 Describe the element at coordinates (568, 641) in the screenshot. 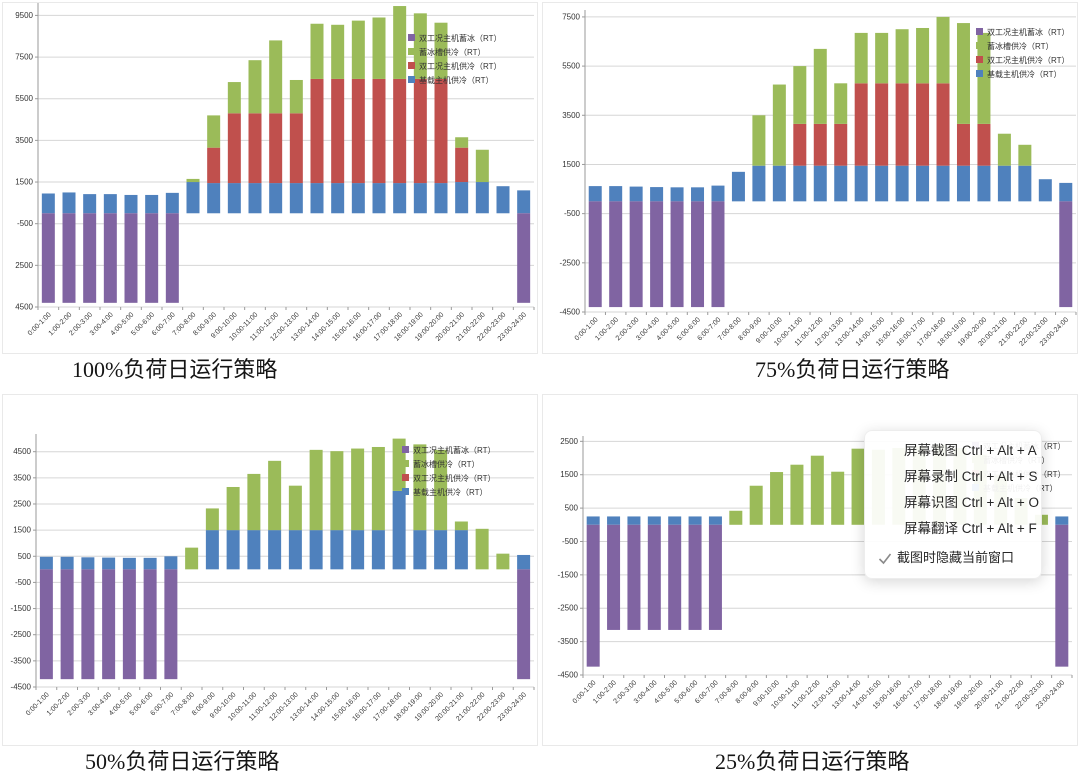

I see `y-axis-label: -3500` at that location.